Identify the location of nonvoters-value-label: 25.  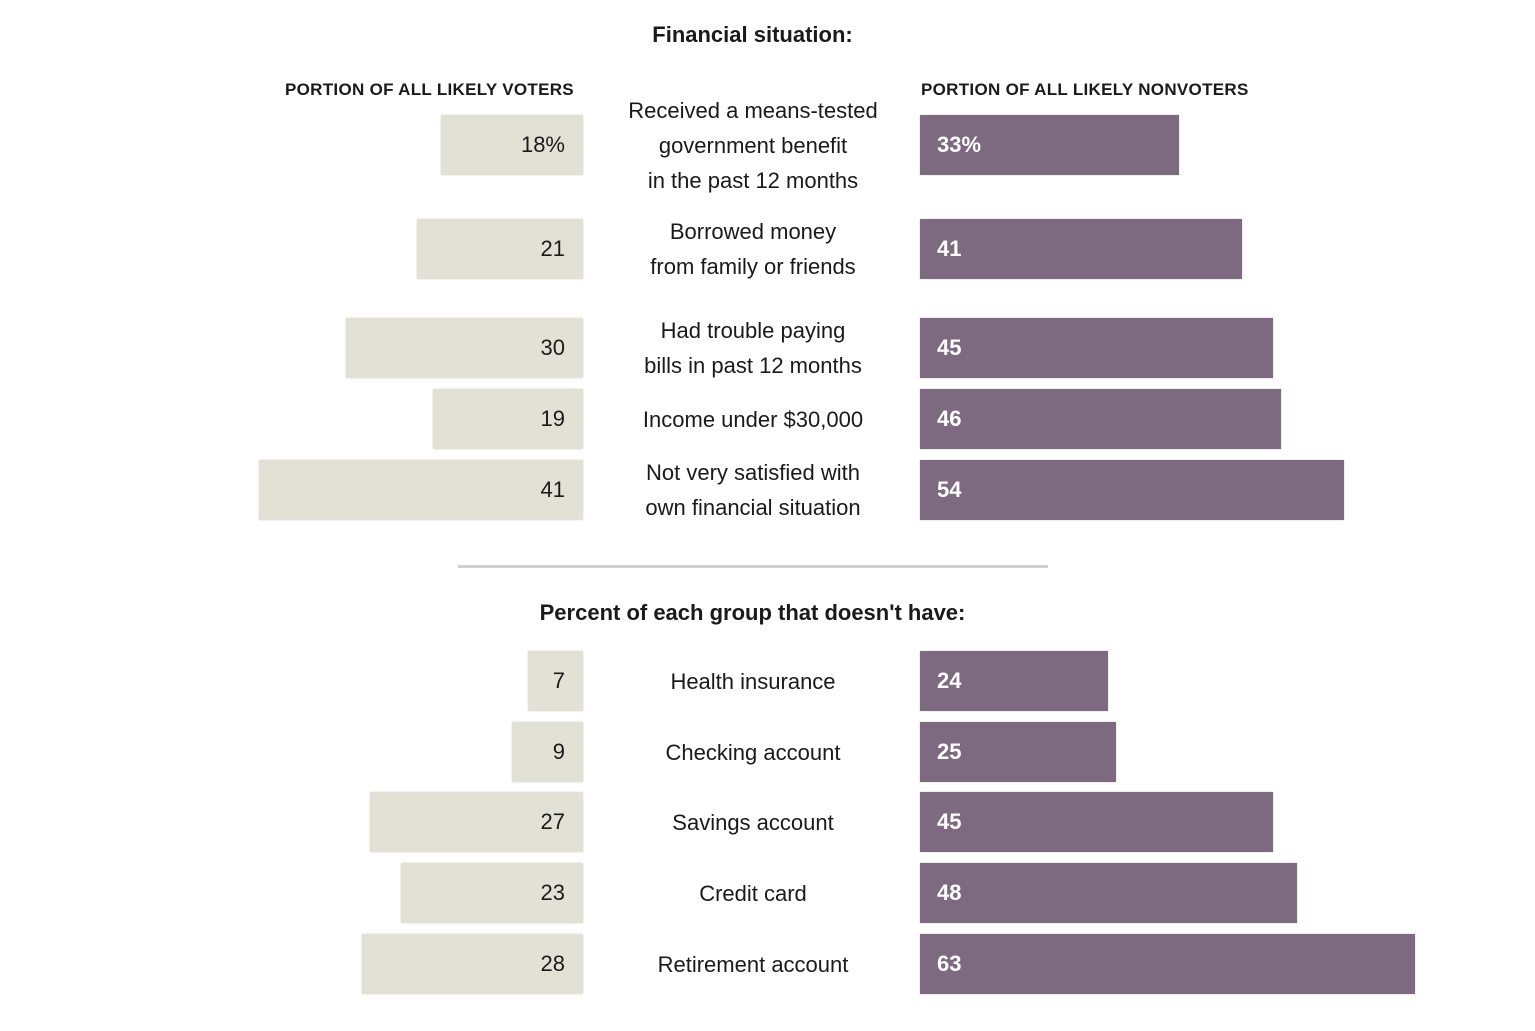
(949, 751).